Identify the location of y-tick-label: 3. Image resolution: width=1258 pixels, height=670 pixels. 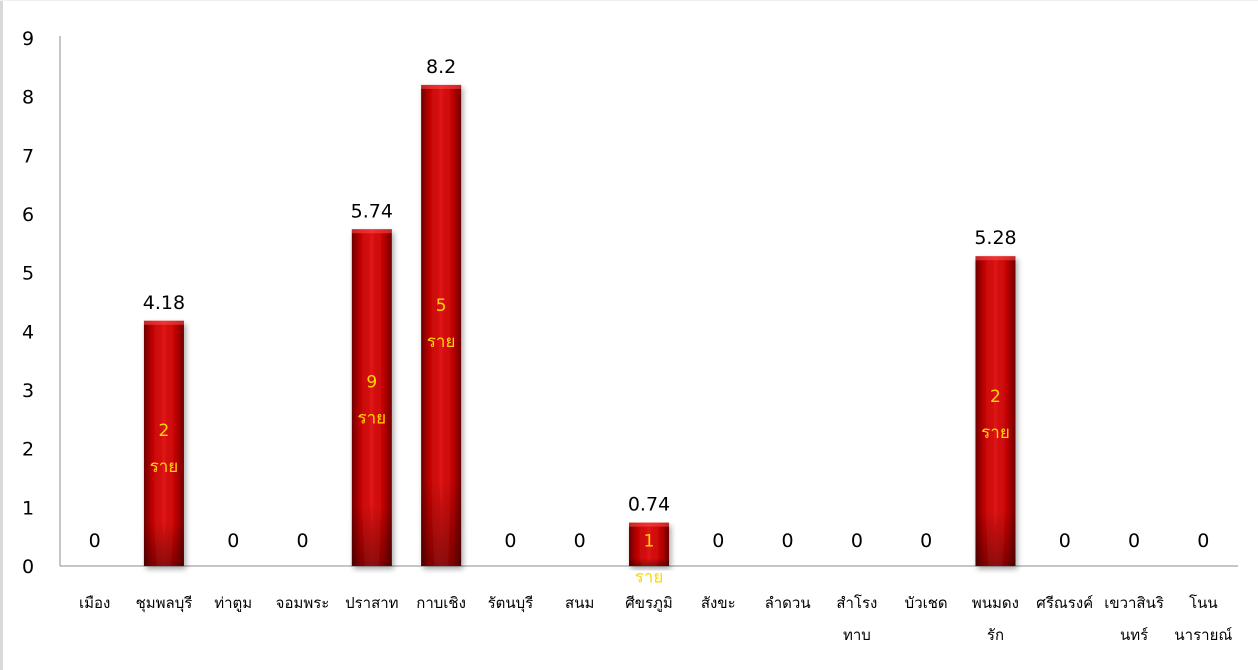
(28, 391).